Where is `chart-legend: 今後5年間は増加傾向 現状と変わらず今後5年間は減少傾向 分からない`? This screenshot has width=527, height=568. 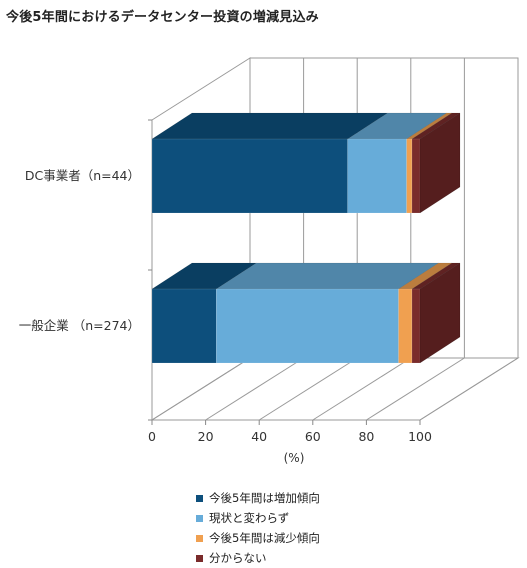
chart-legend: 今後5年間は増加傾向 現状と変わらず今後5年間は減少傾向 分からない is located at coordinates (258, 528).